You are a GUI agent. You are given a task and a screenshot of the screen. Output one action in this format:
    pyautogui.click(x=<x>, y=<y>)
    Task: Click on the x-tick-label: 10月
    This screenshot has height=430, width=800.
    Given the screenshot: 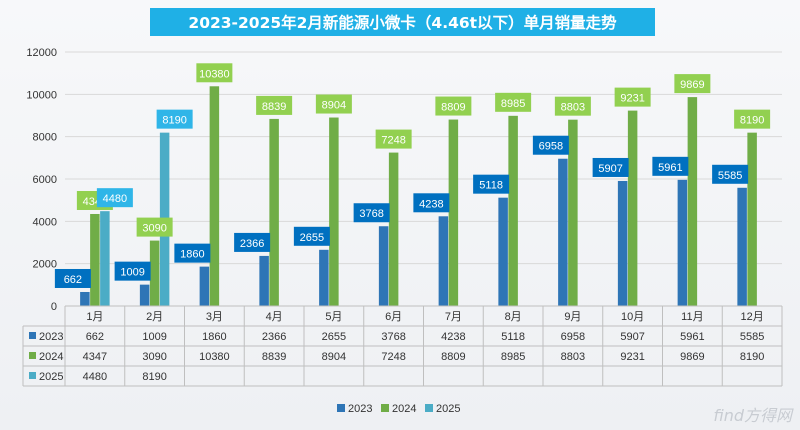 What is the action you would take?
    pyautogui.click(x=632, y=317)
    